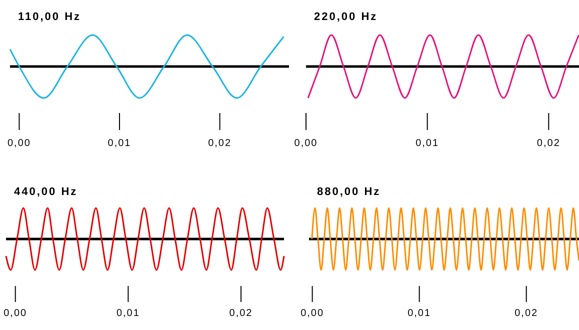 The height and width of the screenshot is (330, 579). I want to click on chart-title: 880,00 Hz, so click(349, 192).